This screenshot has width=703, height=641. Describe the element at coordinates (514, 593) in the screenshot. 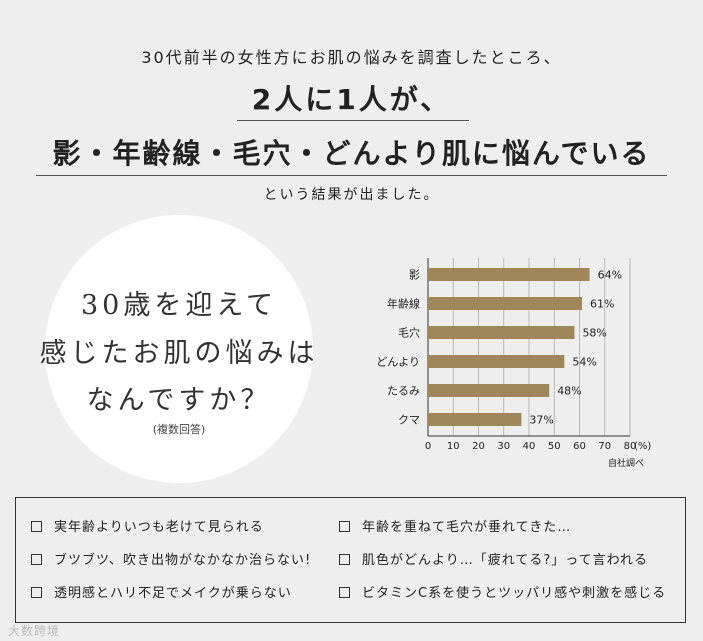

I see `checklist-item-label: ビタミンC系を使うとツッパリ感や刺激を感じる` at that location.